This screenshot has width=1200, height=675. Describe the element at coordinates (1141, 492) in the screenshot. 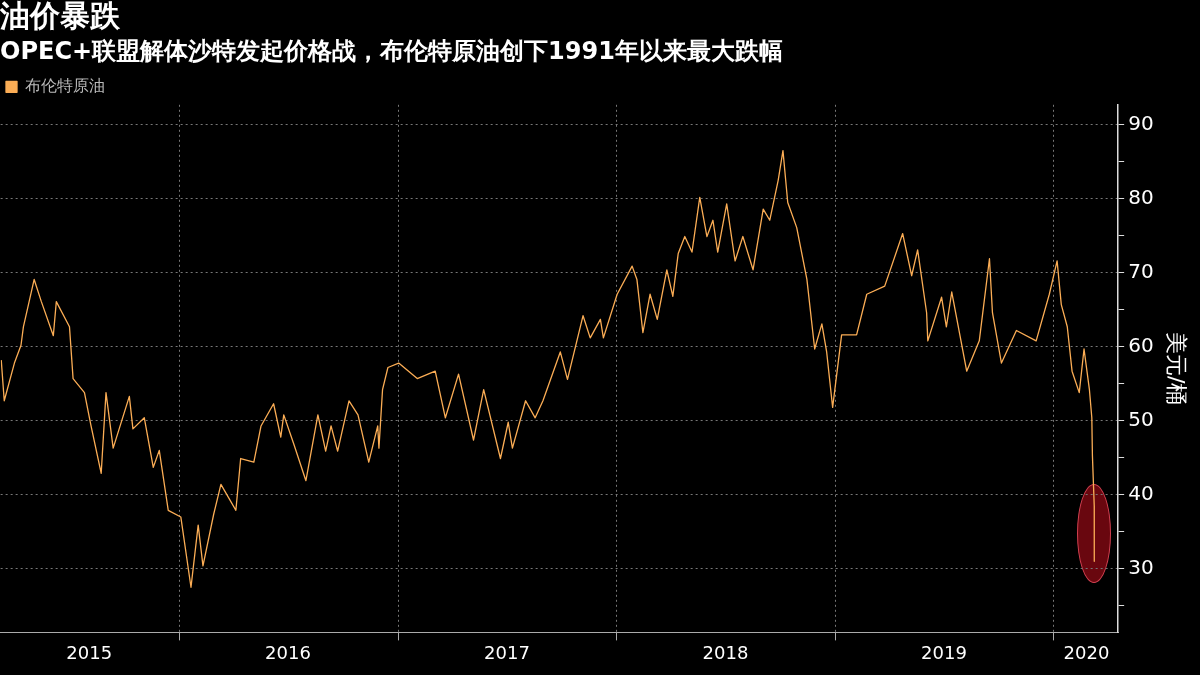

I see `y-tick-label: 40` at that location.